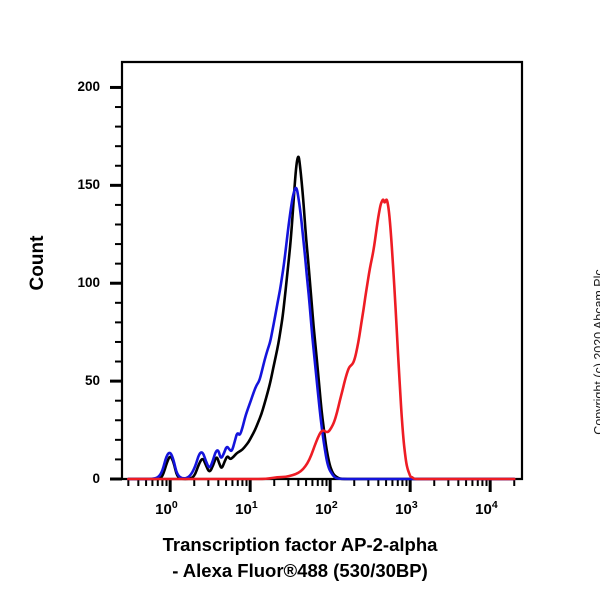 This screenshot has width=600, height=600. Describe the element at coordinates (300, 544) in the screenshot. I see `x-axis-title-line1: Transcription factor AP-2-alpha` at that location.